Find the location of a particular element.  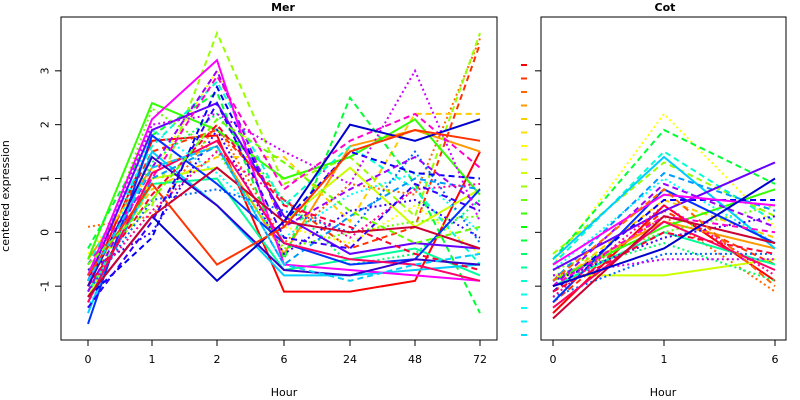

mer-x-tick-label: 1 is located at coordinates (152, 359).